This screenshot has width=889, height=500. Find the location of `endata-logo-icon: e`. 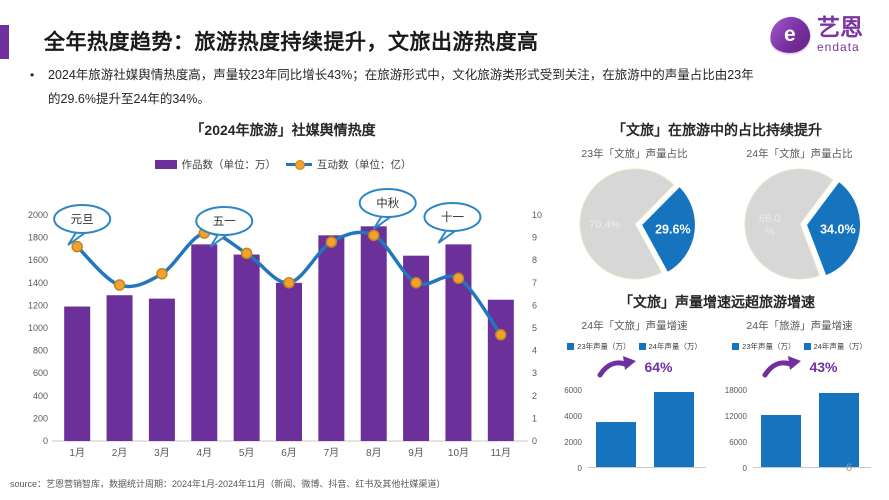

endata-logo-icon: e is located at coordinates (790, 35).